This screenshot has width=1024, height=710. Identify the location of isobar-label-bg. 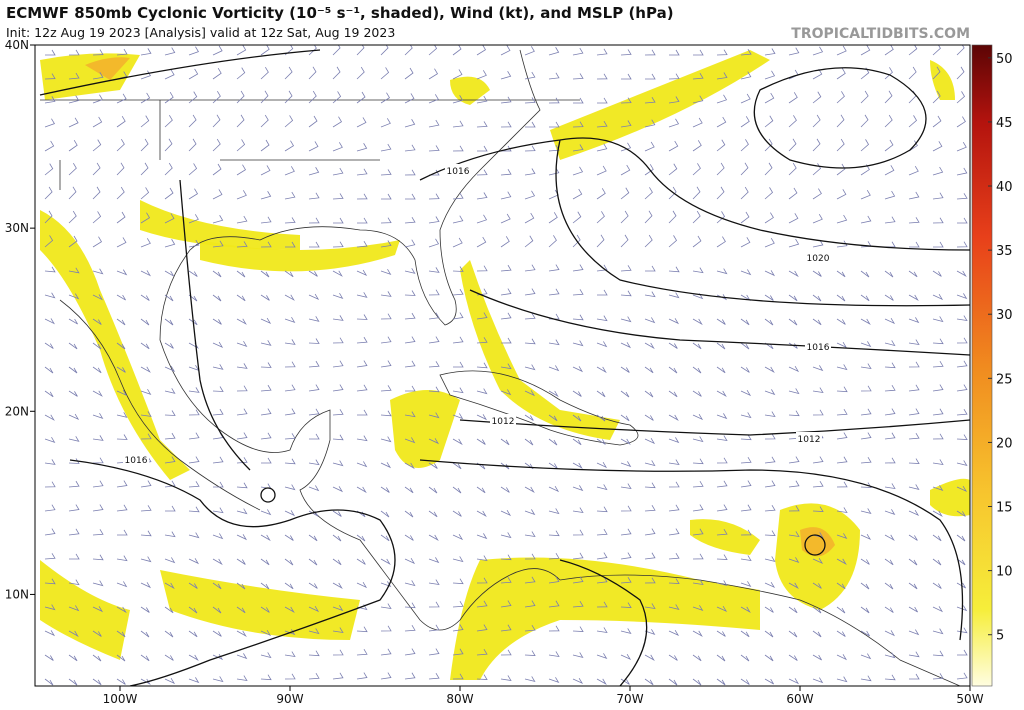
(503, 420).